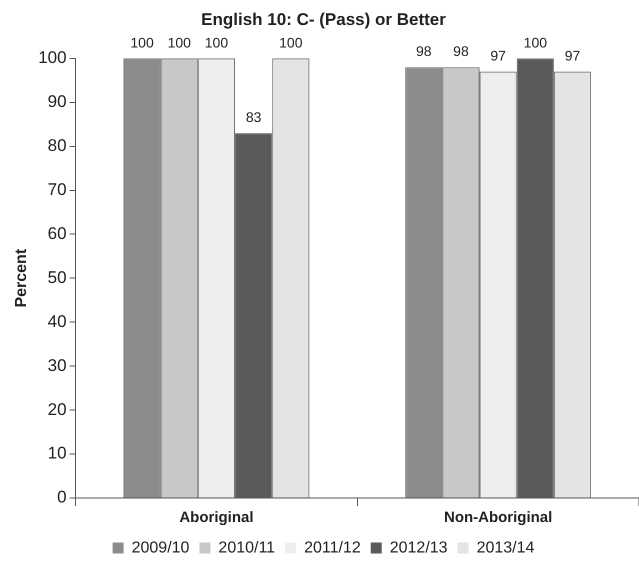 This screenshot has width=639, height=576. What do you see at coordinates (57, 277) in the screenshot?
I see `y-tick-label: 50` at bounding box center [57, 277].